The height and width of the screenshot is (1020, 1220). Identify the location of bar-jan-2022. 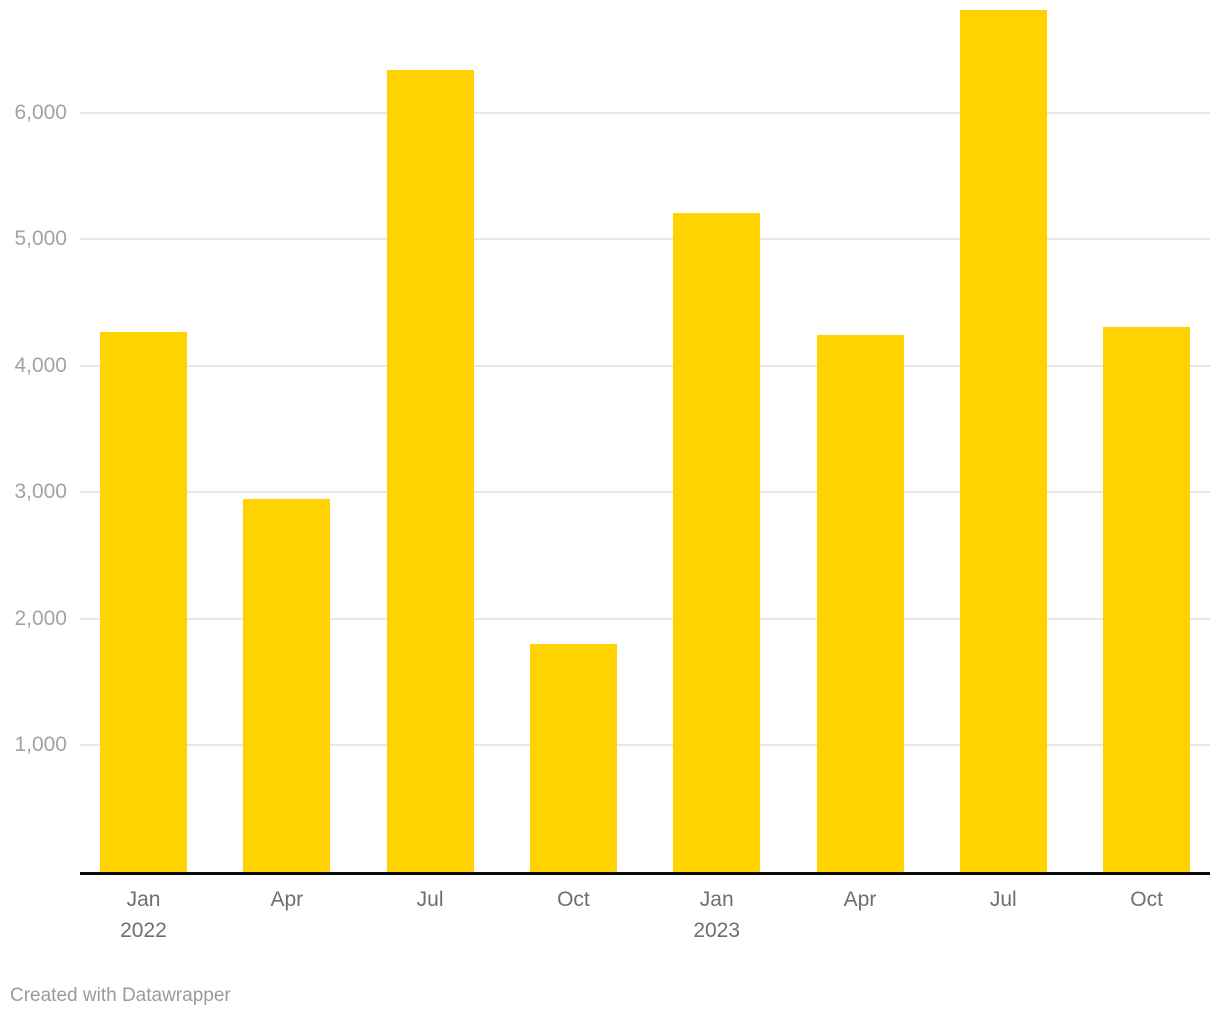
(143, 601).